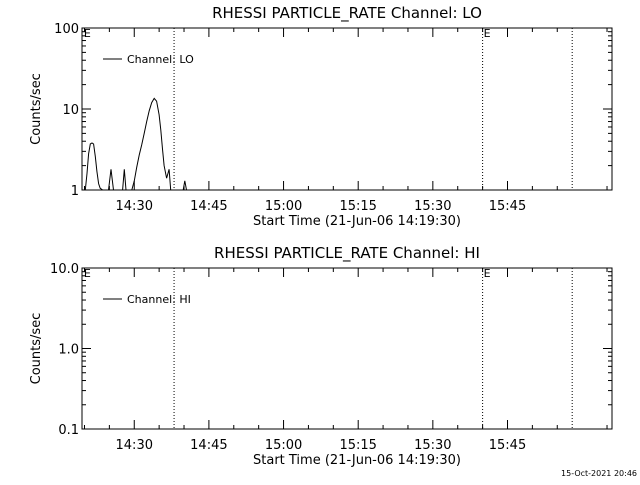  Describe the element at coordinates (70, 110) in the screenshot. I see `y-tick-label: 10` at that location.